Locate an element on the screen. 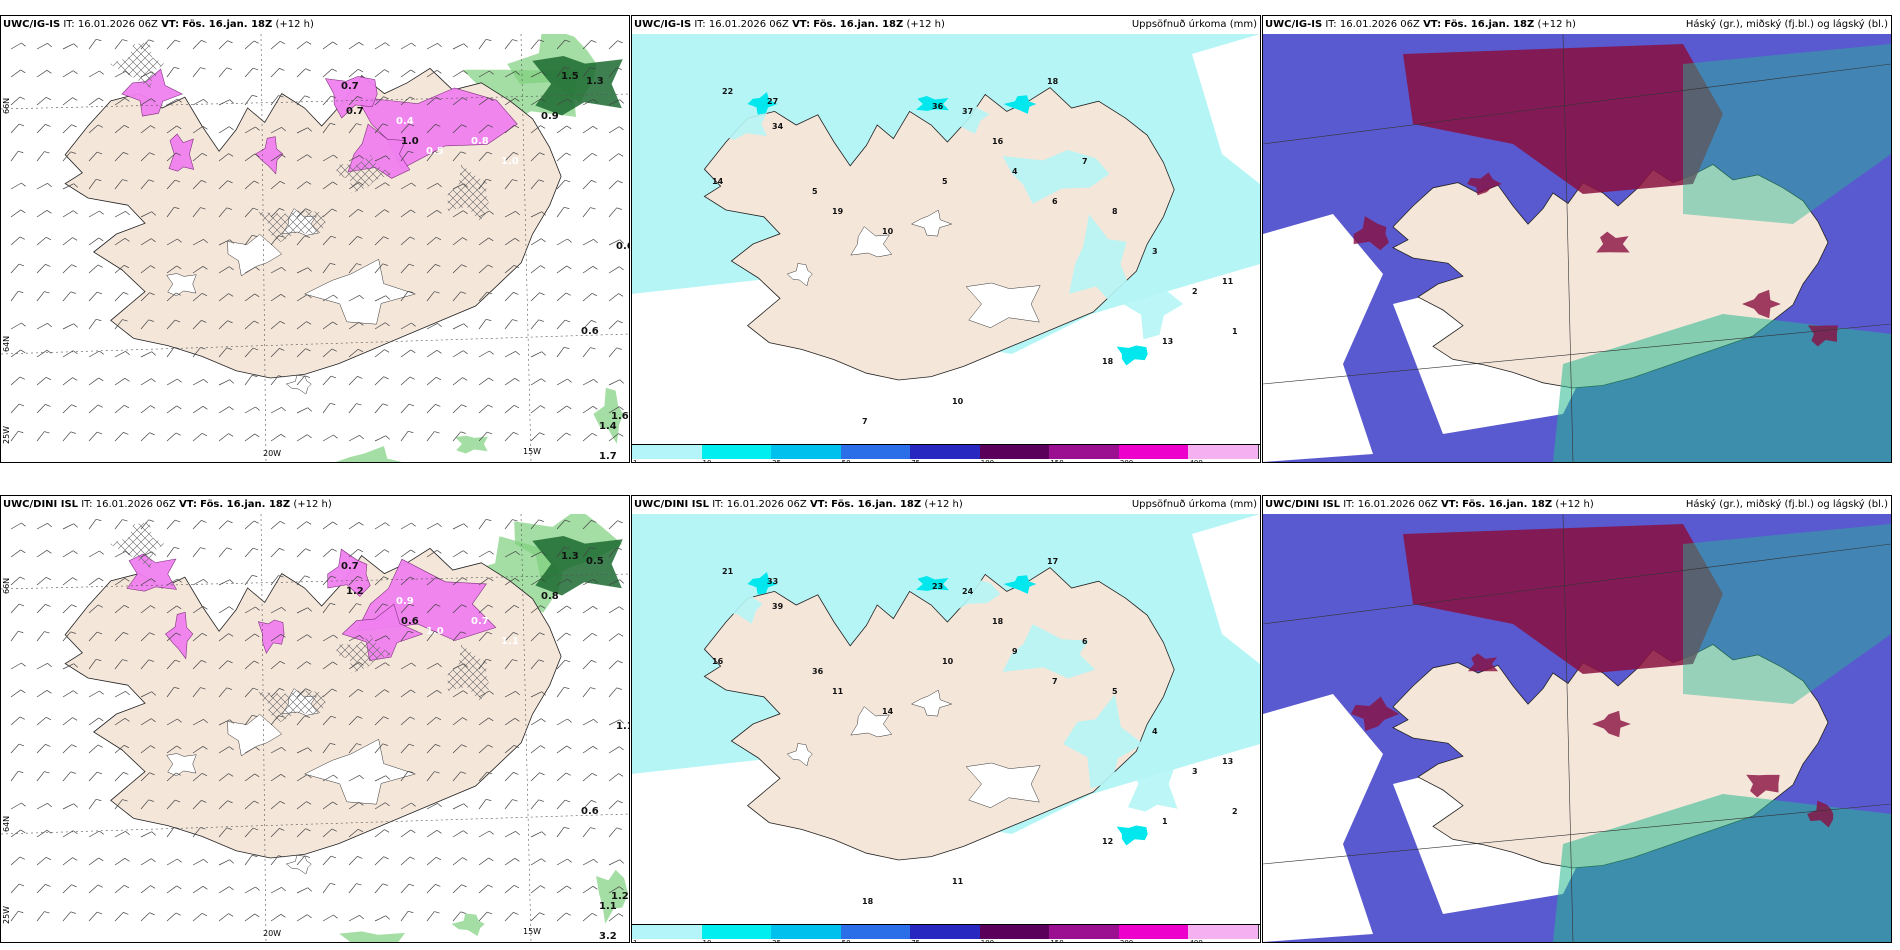  colorbar-tick-label: 400 is located at coordinates (1196, 461).